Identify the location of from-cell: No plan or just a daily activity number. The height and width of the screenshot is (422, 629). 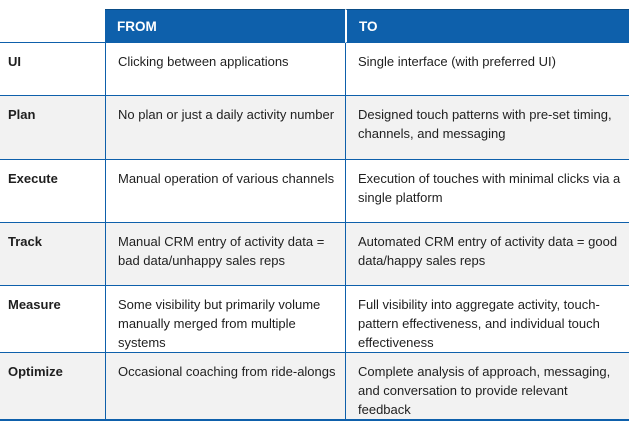
(225, 128).